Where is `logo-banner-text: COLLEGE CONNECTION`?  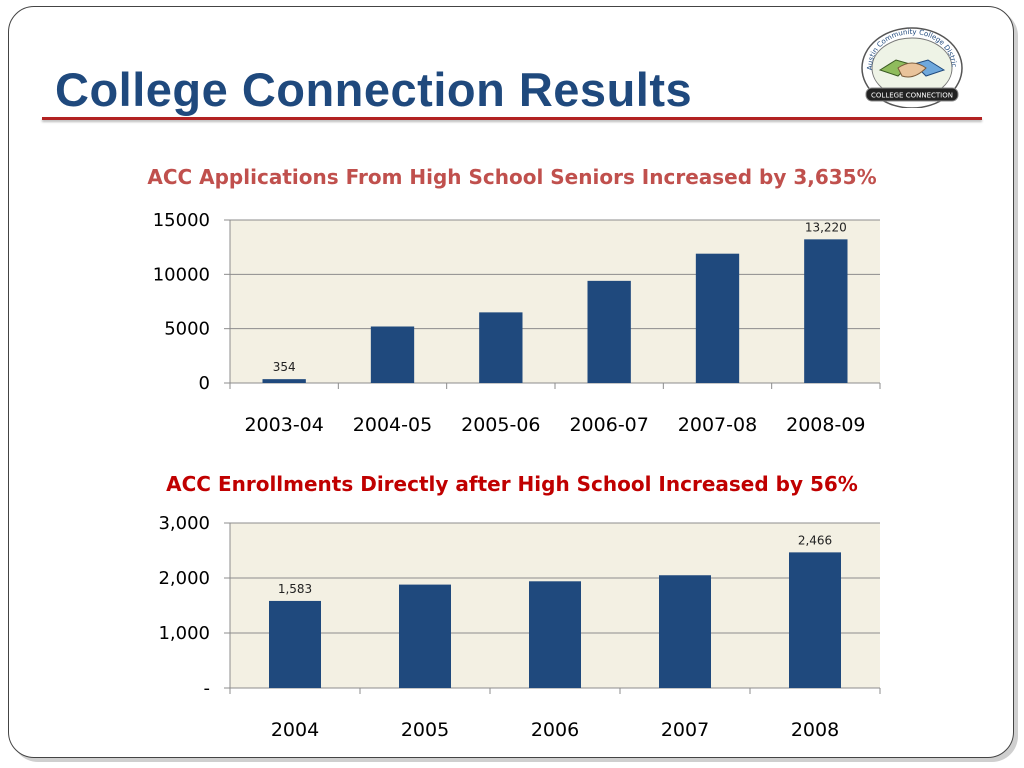
logo-banner-text: COLLEGE CONNECTION is located at coordinates (912, 96).